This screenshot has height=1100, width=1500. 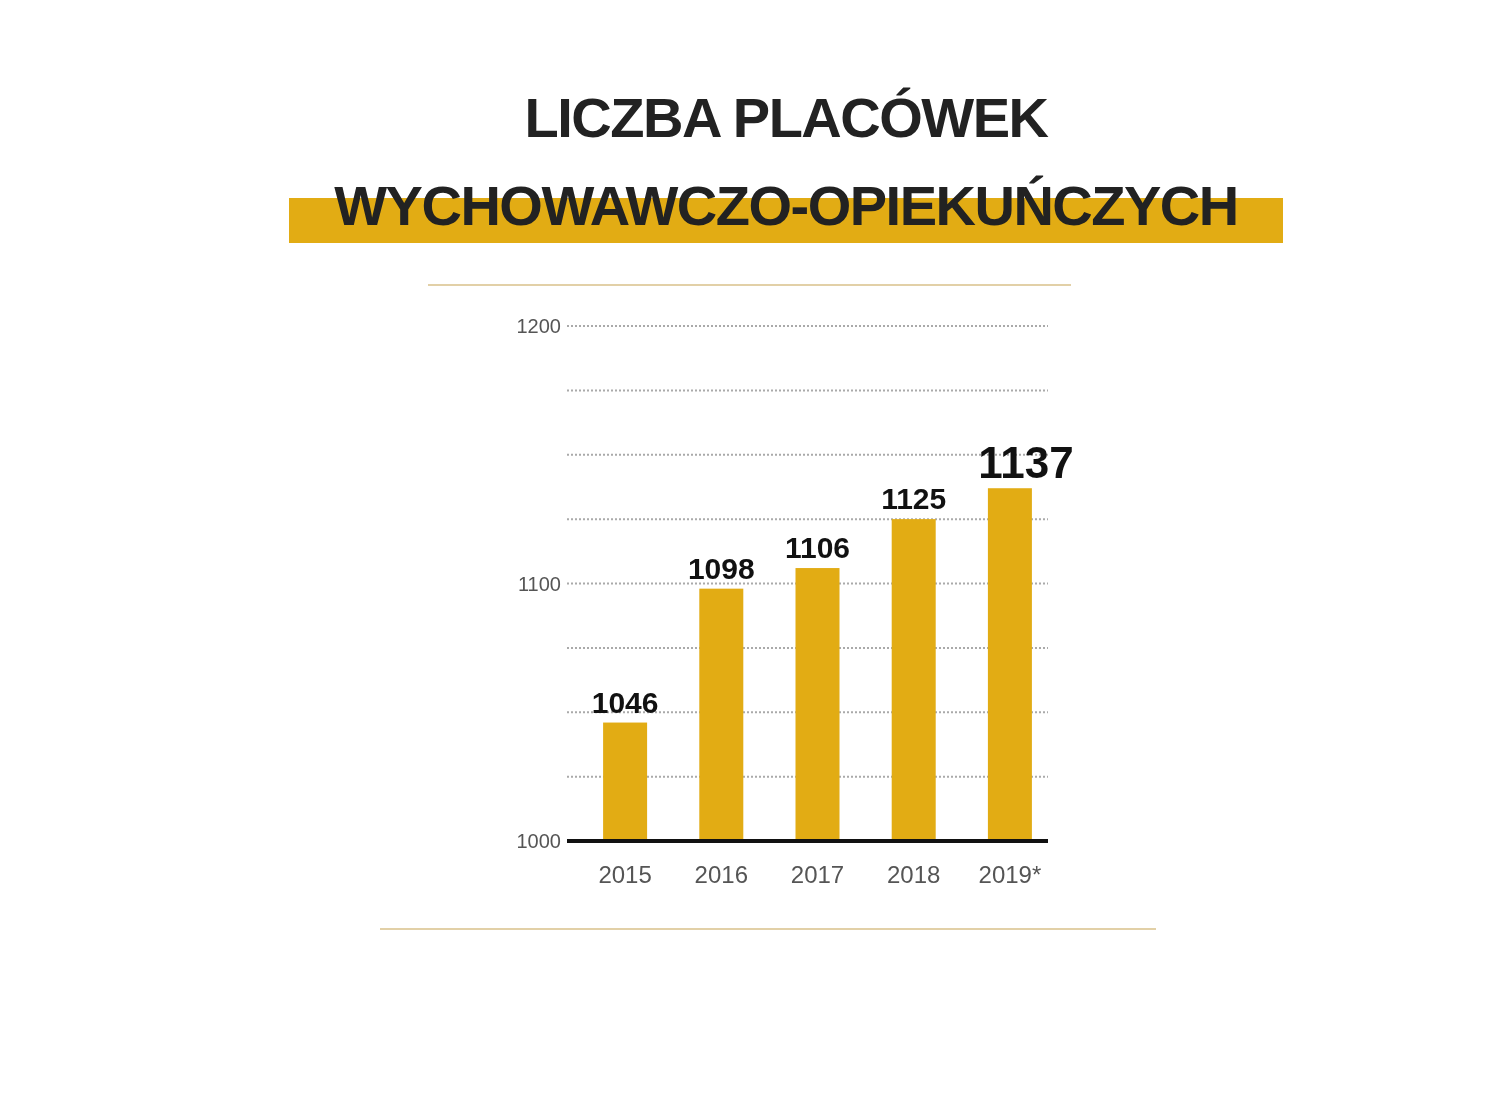 I want to click on data-label: 1125, so click(x=914, y=499).